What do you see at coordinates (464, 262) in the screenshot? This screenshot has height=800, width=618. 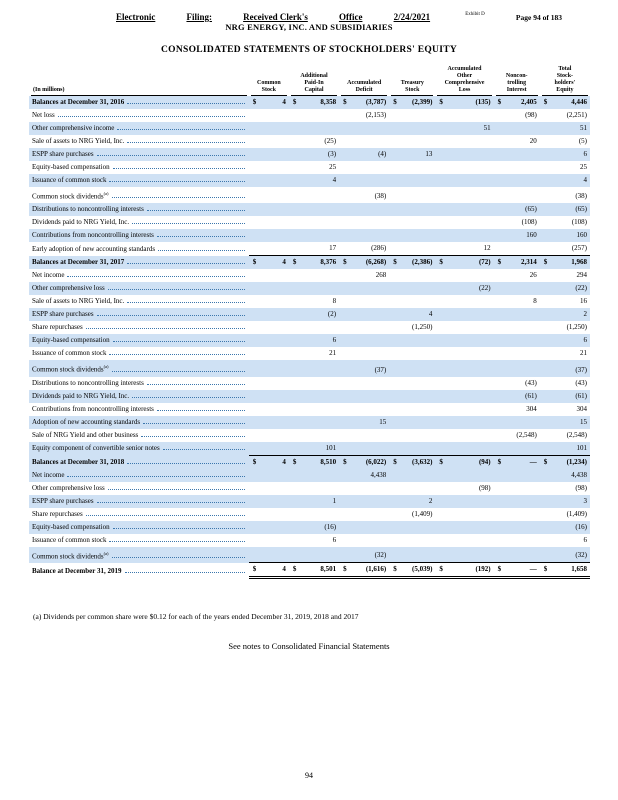 I see `cell-value: $ (72)` at bounding box center [464, 262].